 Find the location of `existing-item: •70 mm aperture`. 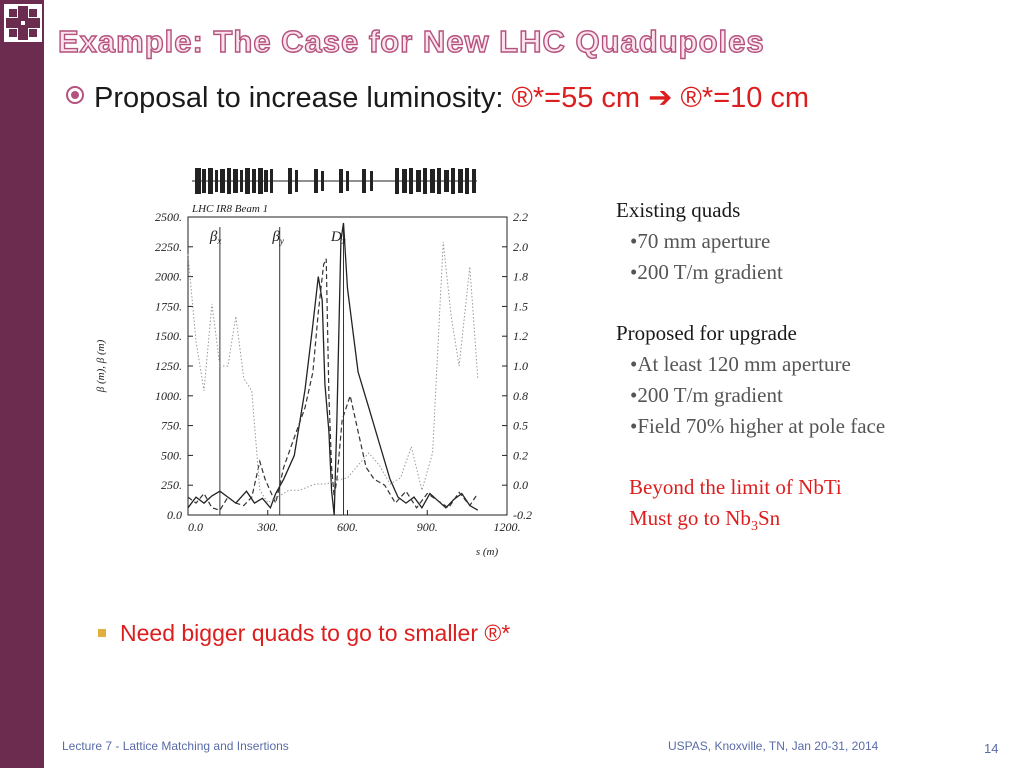

existing-item: •70 mm aperture is located at coordinates (700, 241).